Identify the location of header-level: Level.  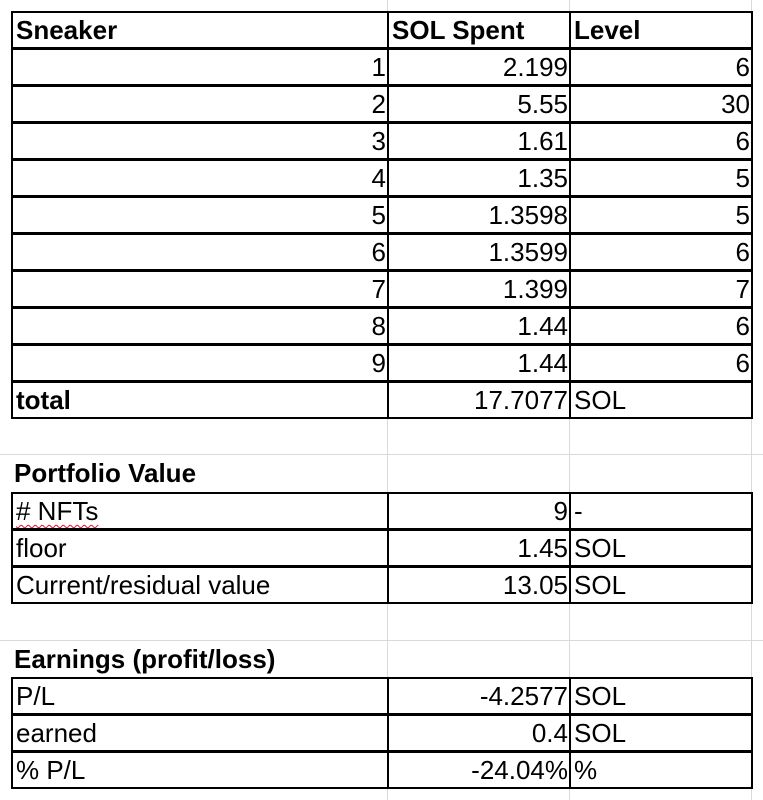
(661, 30).